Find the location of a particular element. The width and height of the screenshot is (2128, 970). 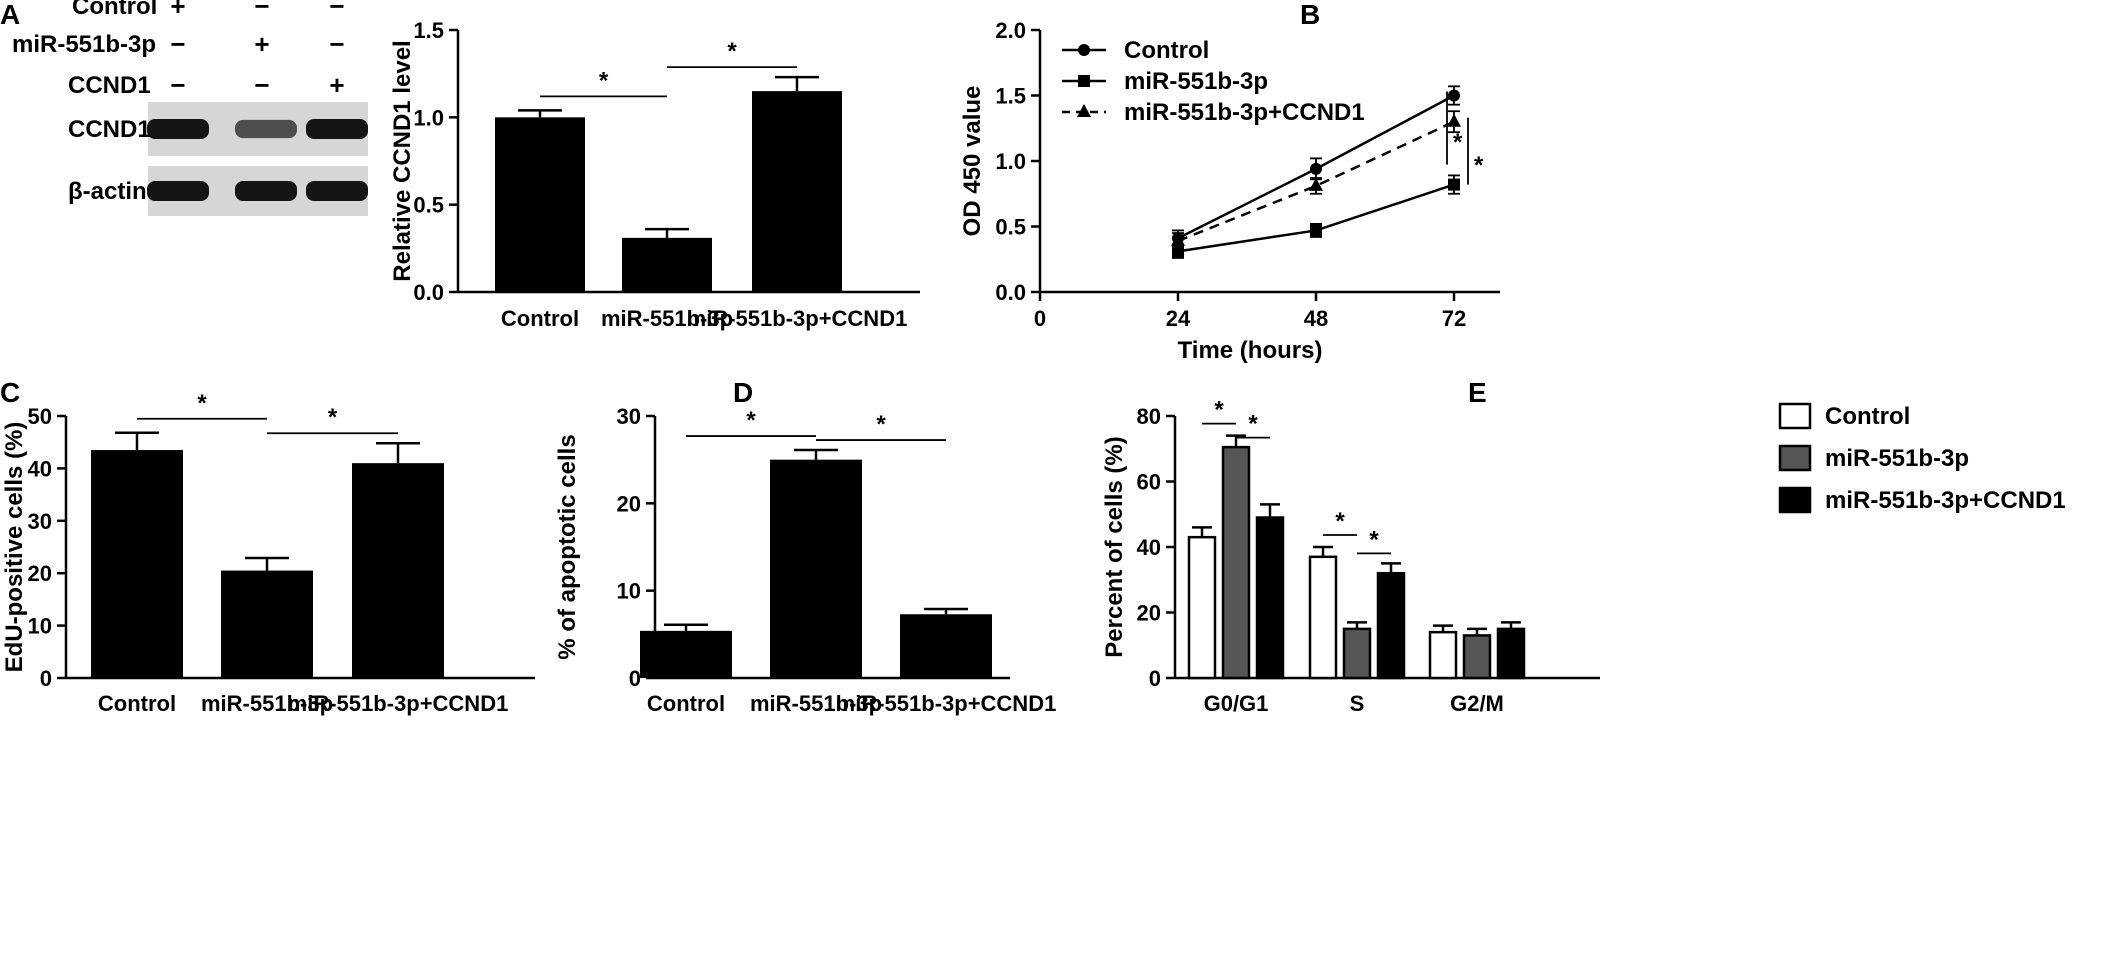

chart-c-y-tick-label: 30 is located at coordinates (40, 521).